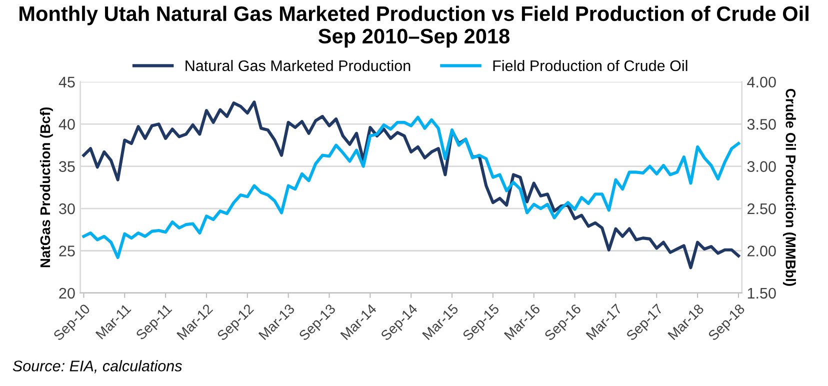 This screenshot has height=386, width=828. What do you see at coordinates (761, 124) in the screenshot?
I see `y2-tick-label: 3.50` at bounding box center [761, 124].